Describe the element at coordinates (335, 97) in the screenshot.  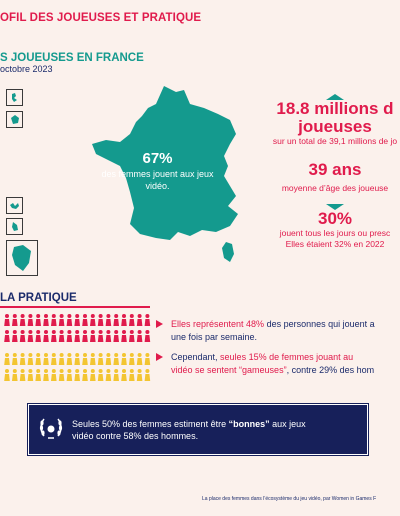
I see `increase-icon` at that location.